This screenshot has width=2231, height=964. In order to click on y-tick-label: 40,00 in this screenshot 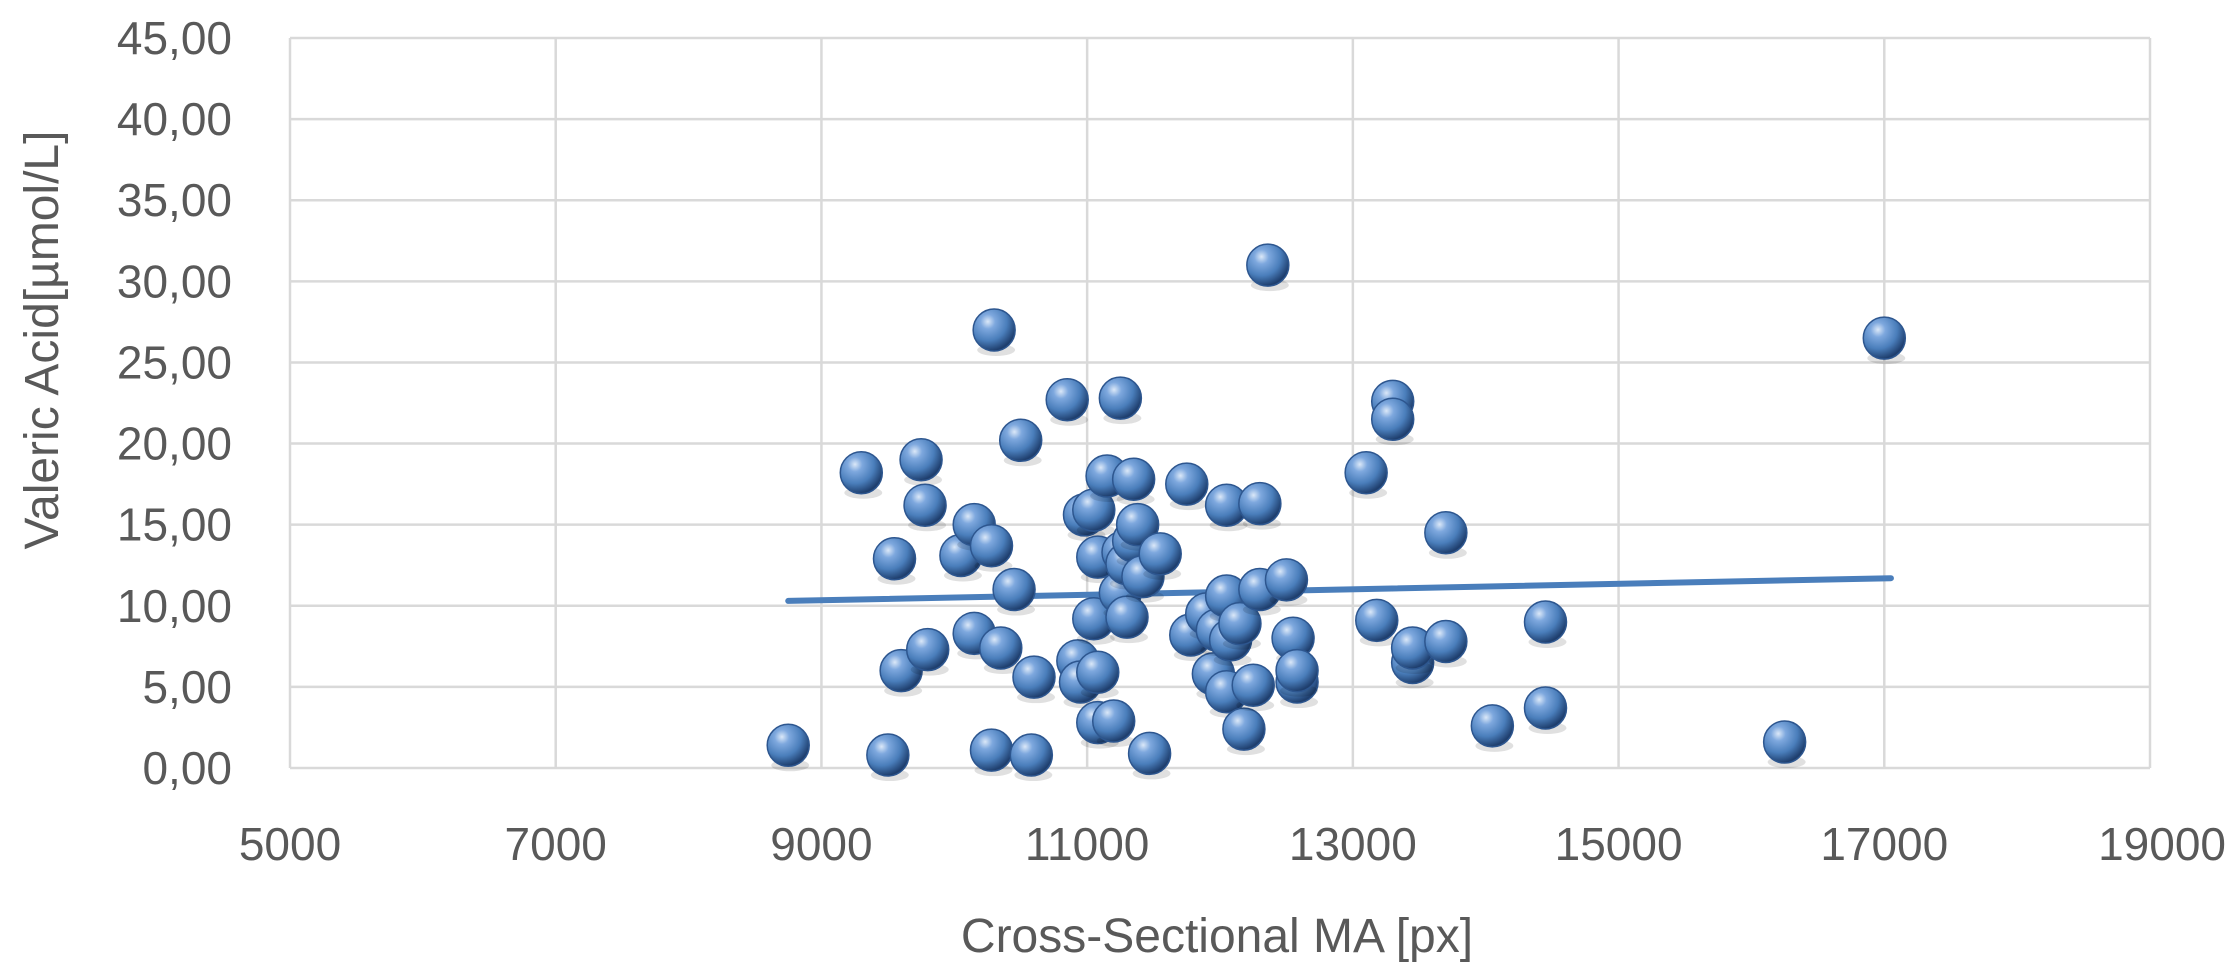, I will do `click(174, 119)`.